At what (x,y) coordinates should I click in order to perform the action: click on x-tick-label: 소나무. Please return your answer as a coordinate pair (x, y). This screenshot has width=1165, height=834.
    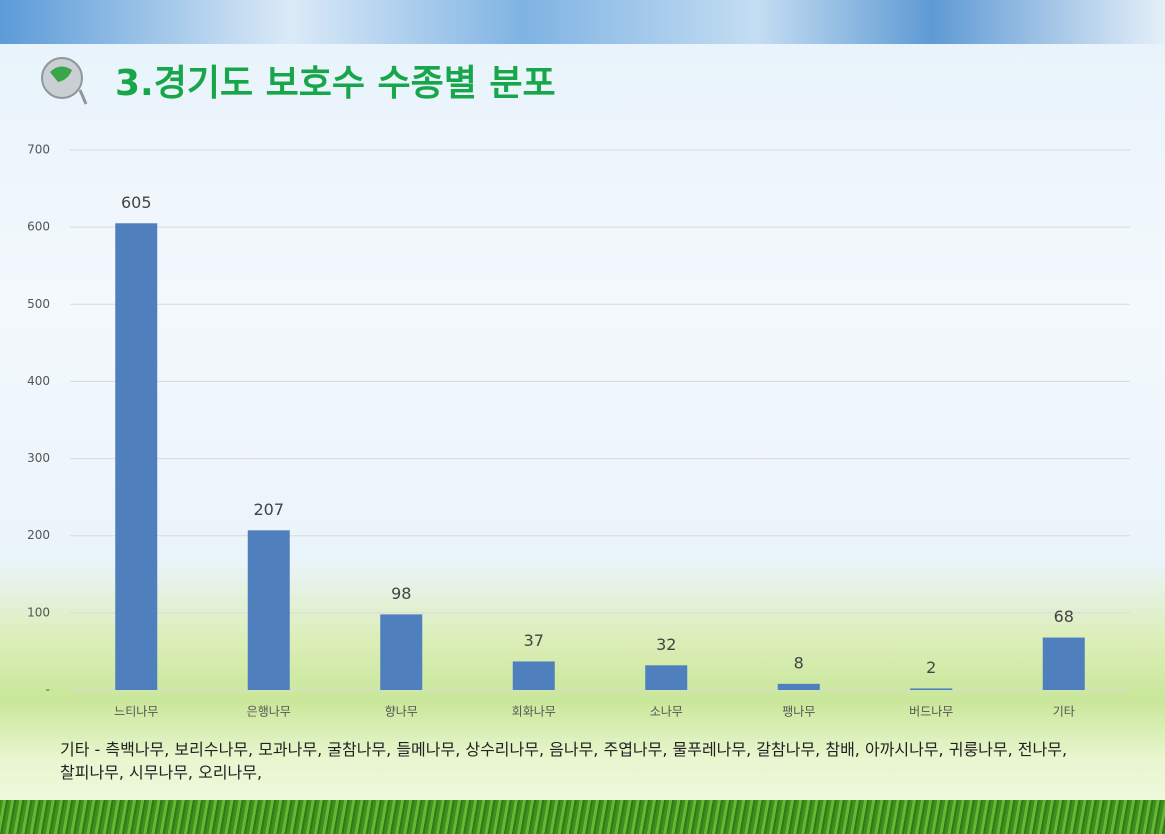
    Looking at the image, I should click on (666, 712).